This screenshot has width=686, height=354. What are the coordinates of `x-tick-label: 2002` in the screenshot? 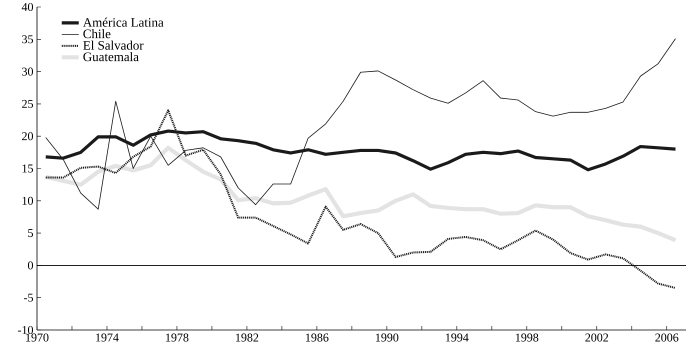 It's located at (596, 338).